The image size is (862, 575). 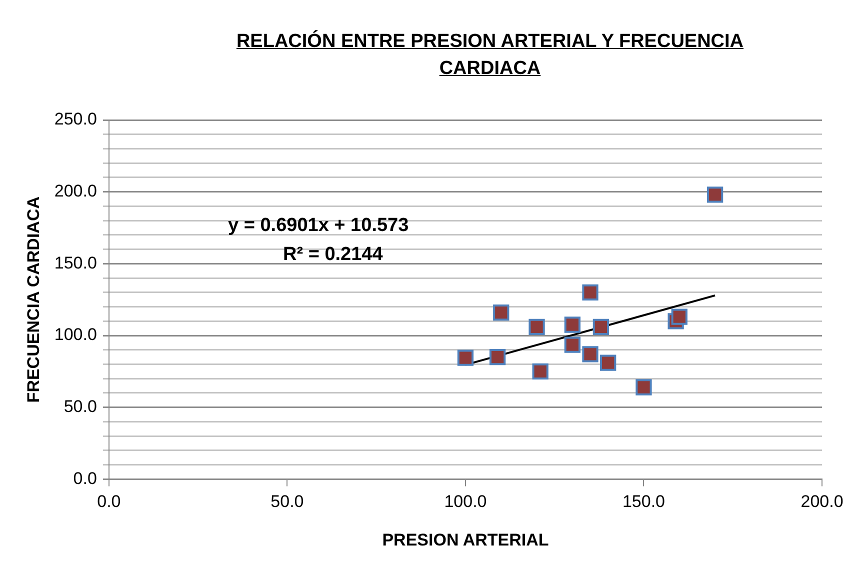 What do you see at coordinates (318, 226) in the screenshot?
I see `annotation: y = 0.6901x + 10.573` at bounding box center [318, 226].